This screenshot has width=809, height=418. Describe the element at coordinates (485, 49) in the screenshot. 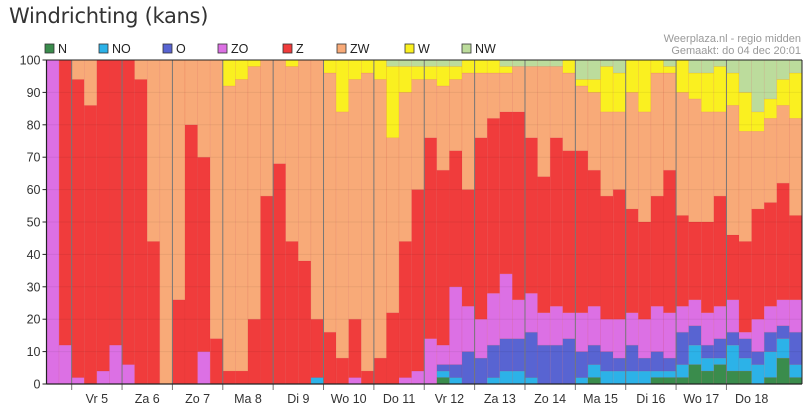

I see `legend-label: NW` at that location.